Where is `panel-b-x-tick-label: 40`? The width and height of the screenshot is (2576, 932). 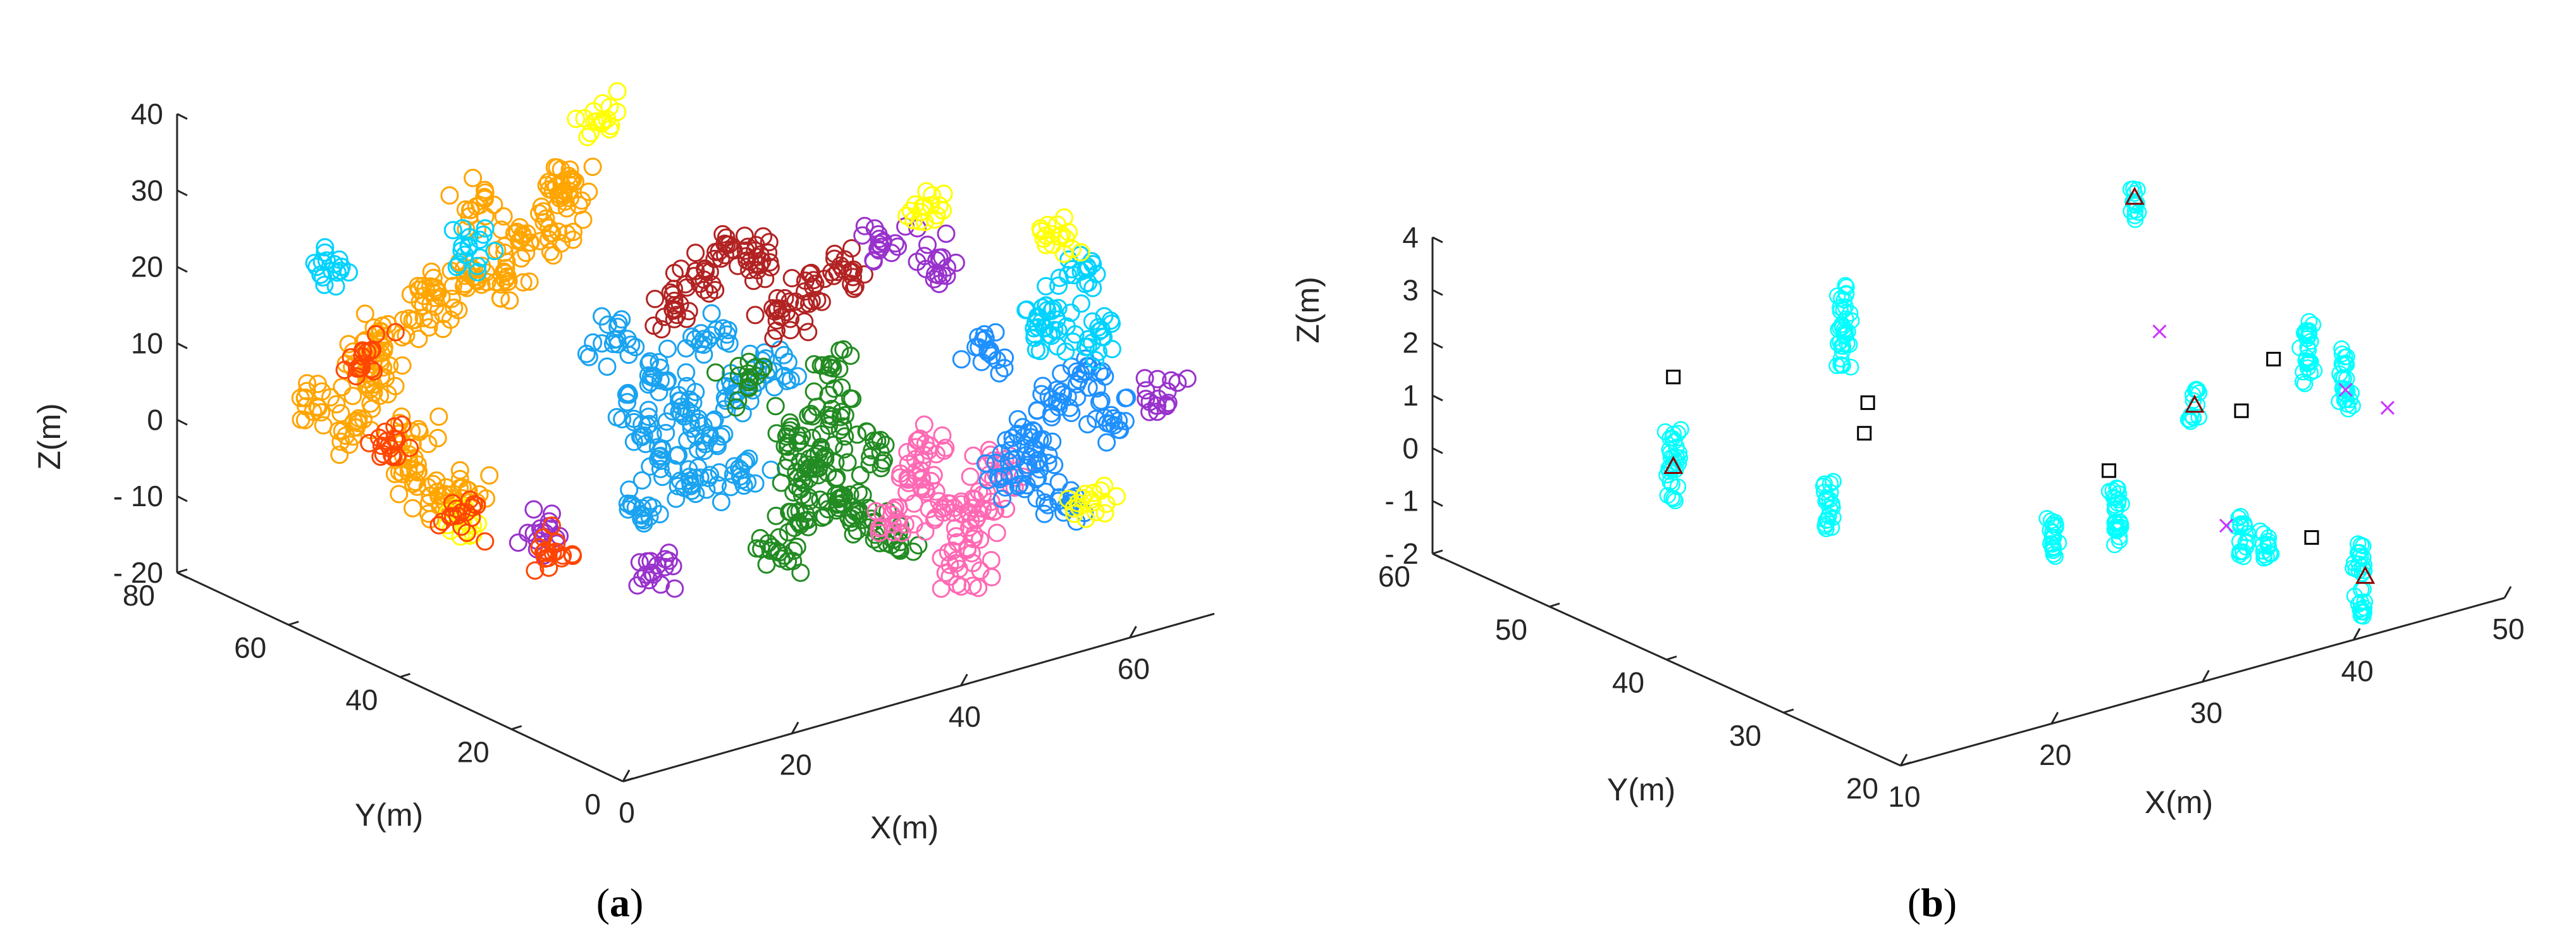
panel-b-x-tick-label: 40 is located at coordinates (2357, 670).